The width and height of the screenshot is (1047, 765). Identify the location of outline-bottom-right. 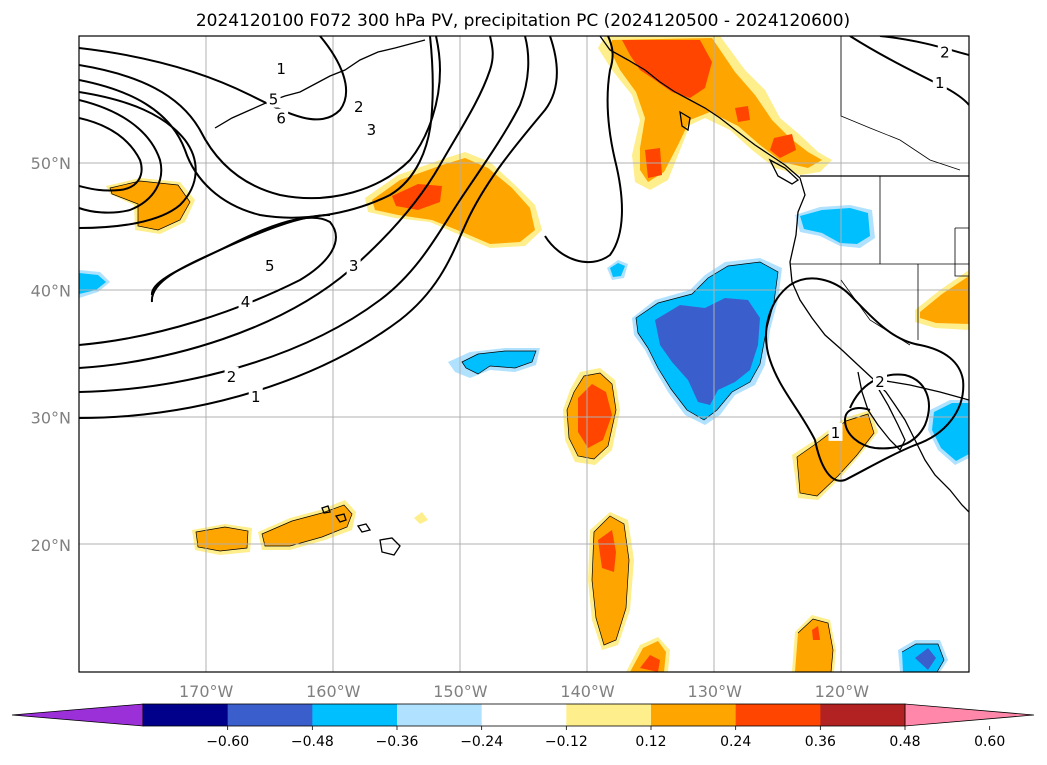
(923, 657).